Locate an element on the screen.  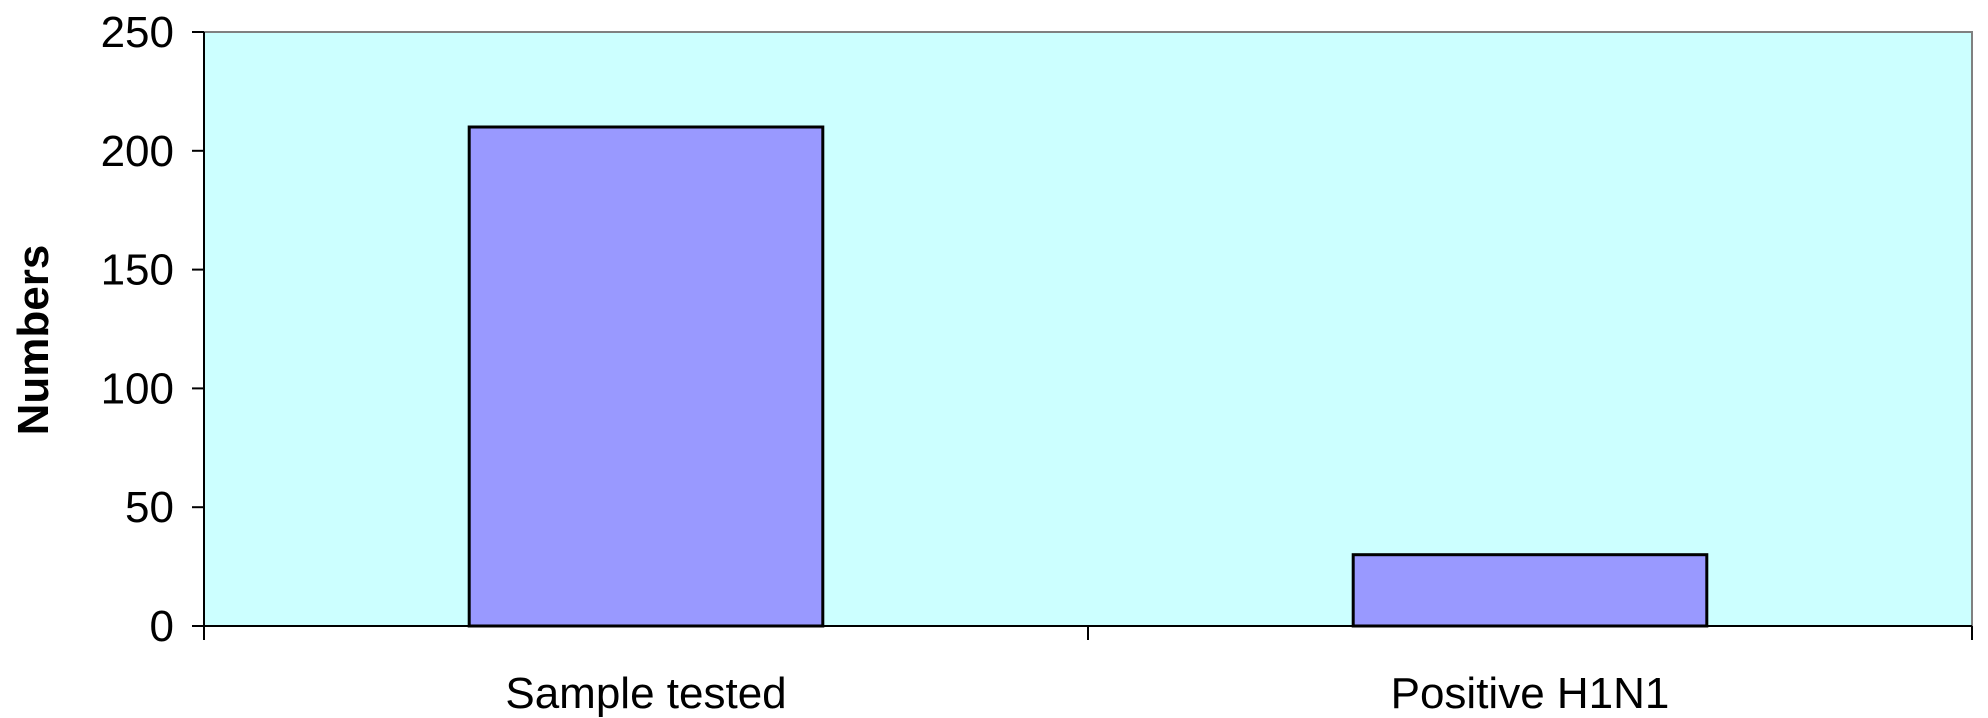
y-tick-label: 100 is located at coordinates (137, 388).